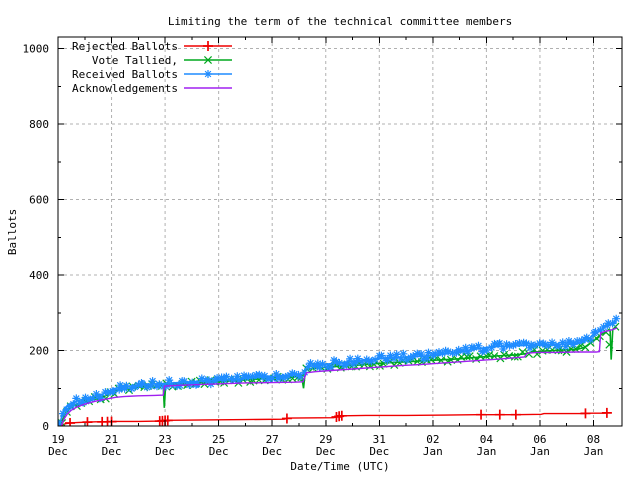 The image size is (640, 480). I want to click on series-line-rejected-ballots, so click(334, 419).